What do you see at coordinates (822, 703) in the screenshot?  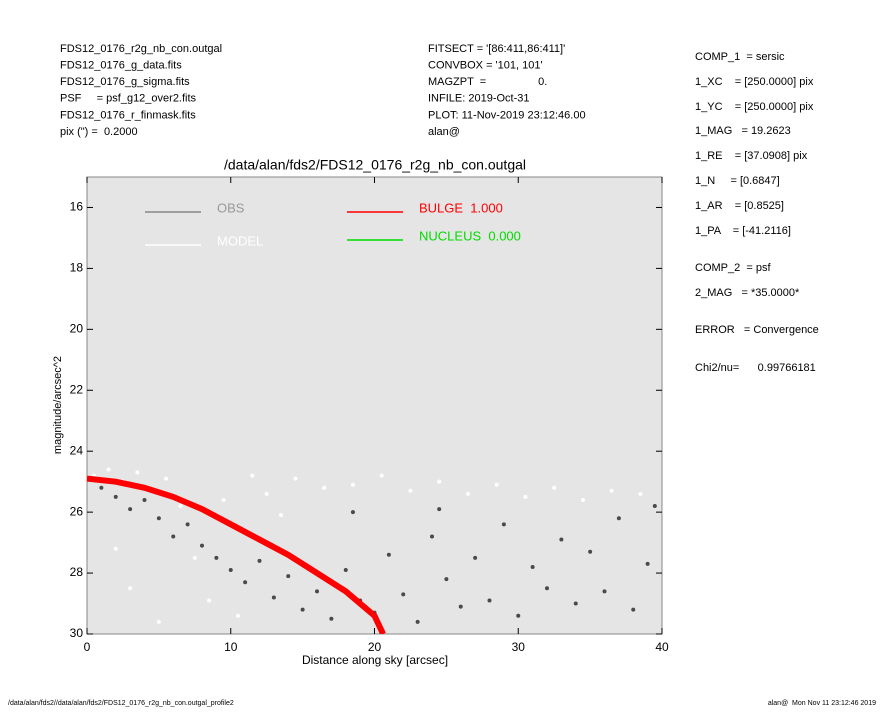 I see `footer-right: alan@ Mon Nov 11 23:12:46 2019` at bounding box center [822, 703].